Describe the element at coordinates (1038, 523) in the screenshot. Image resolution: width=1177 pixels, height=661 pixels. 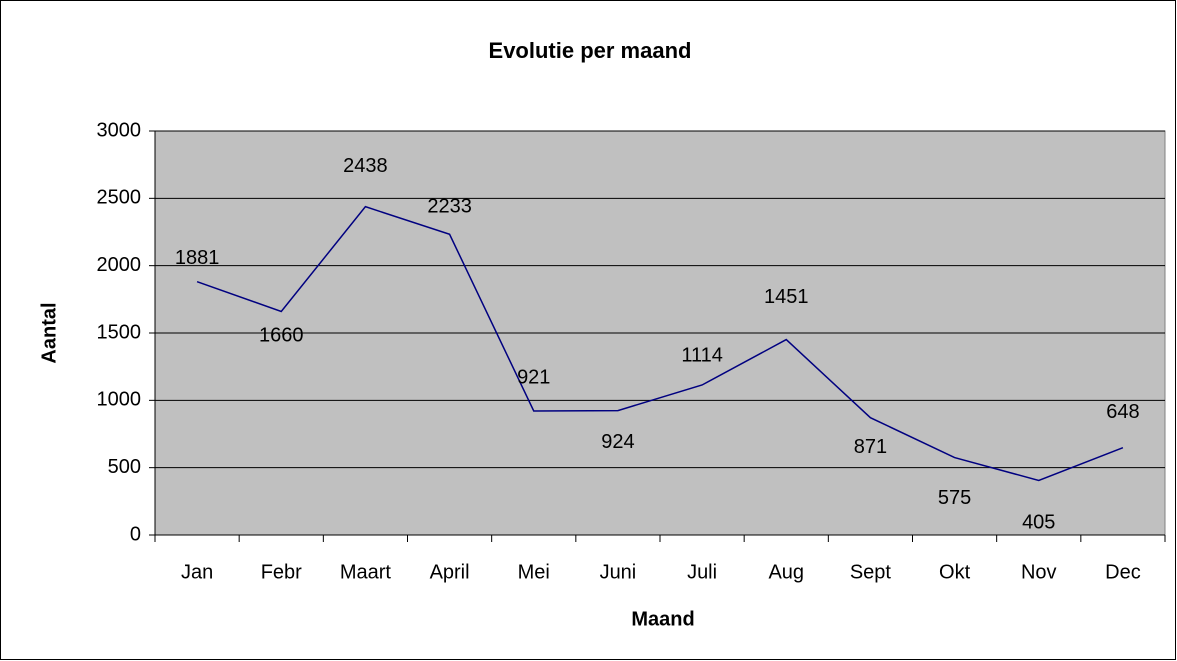
I see `data-label: 405` at that location.